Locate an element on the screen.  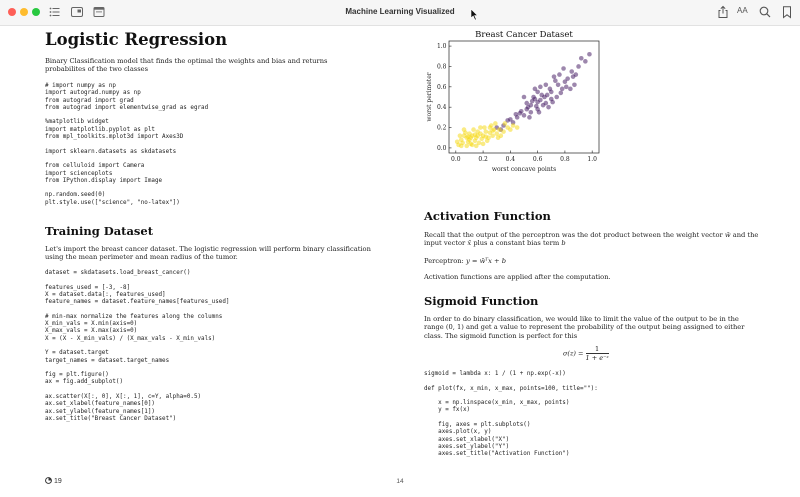
mouse-cursor-icon is located at coordinates (474, 15).